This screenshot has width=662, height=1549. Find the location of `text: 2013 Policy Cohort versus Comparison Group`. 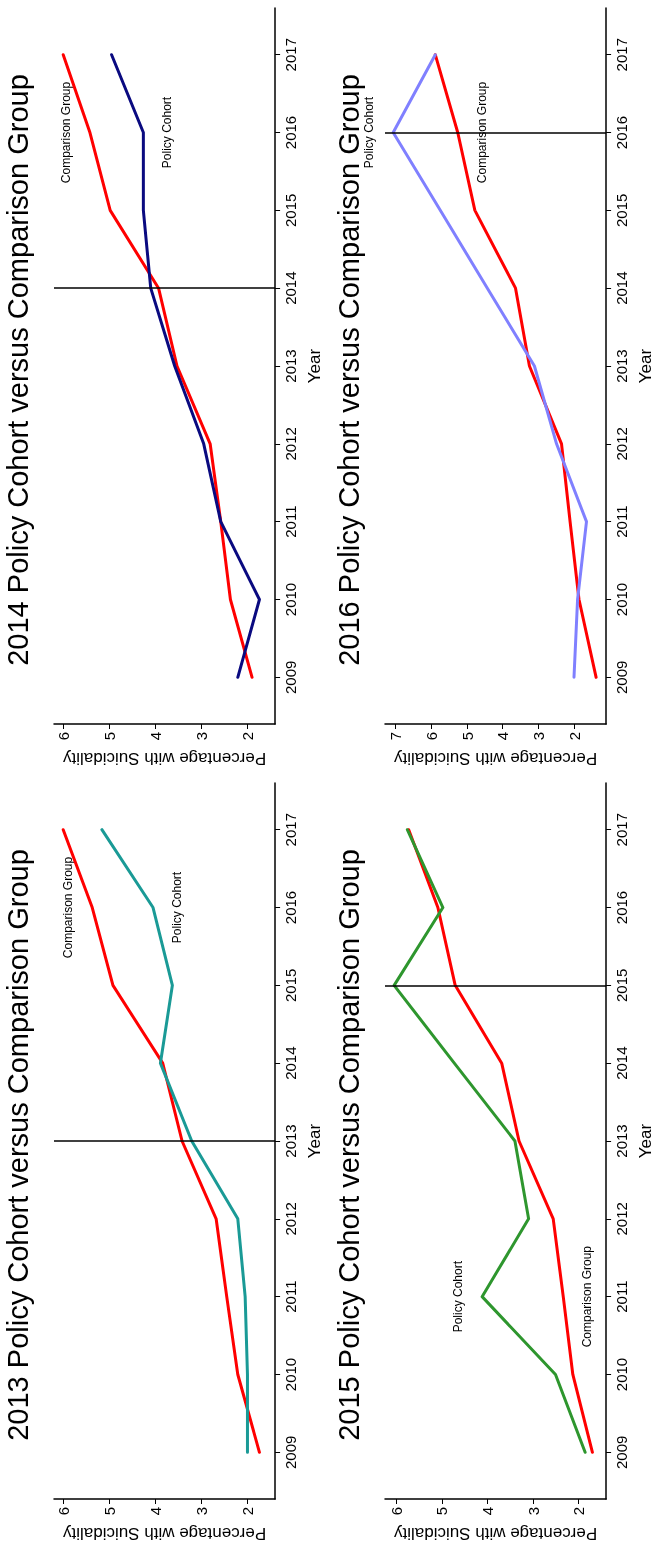

text: 2013 Policy Cohort versus Comparison Group is located at coordinates (18, 1145).